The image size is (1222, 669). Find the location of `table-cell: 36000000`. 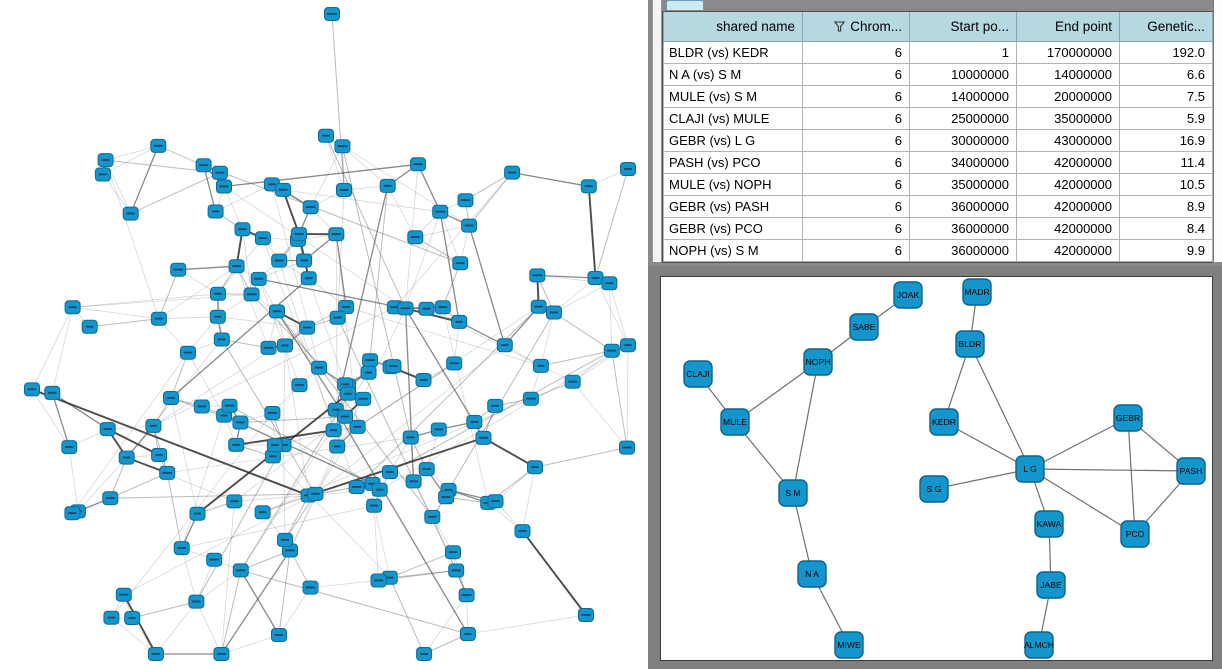

table-cell: 36000000 is located at coordinates (963, 228).